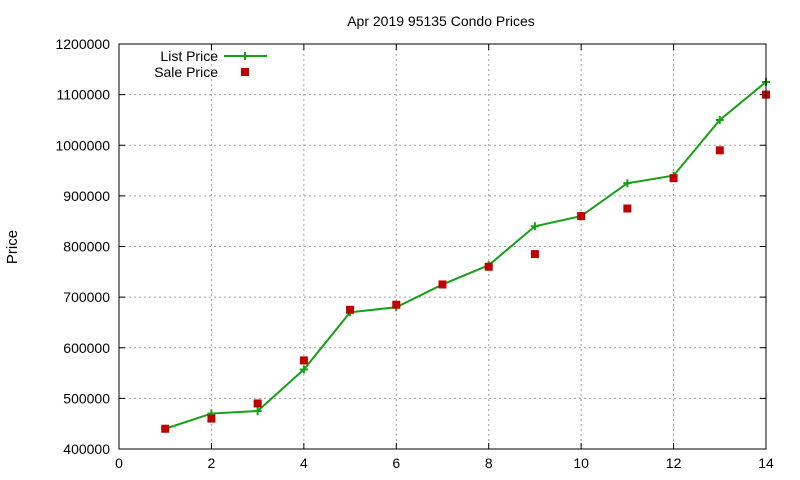 The height and width of the screenshot is (480, 800). What do you see at coordinates (396, 463) in the screenshot?
I see `x-tick-label: 6` at bounding box center [396, 463].